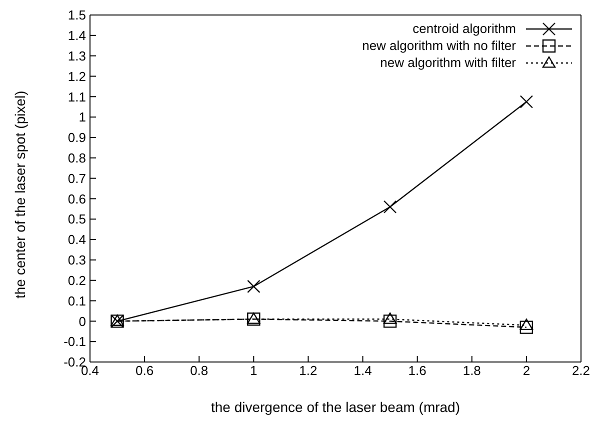 This screenshot has height=428, width=610. Describe the element at coordinates (20, 194) in the screenshot. I see `y-axis-title: the center of the laser spot (pixel)` at that location.